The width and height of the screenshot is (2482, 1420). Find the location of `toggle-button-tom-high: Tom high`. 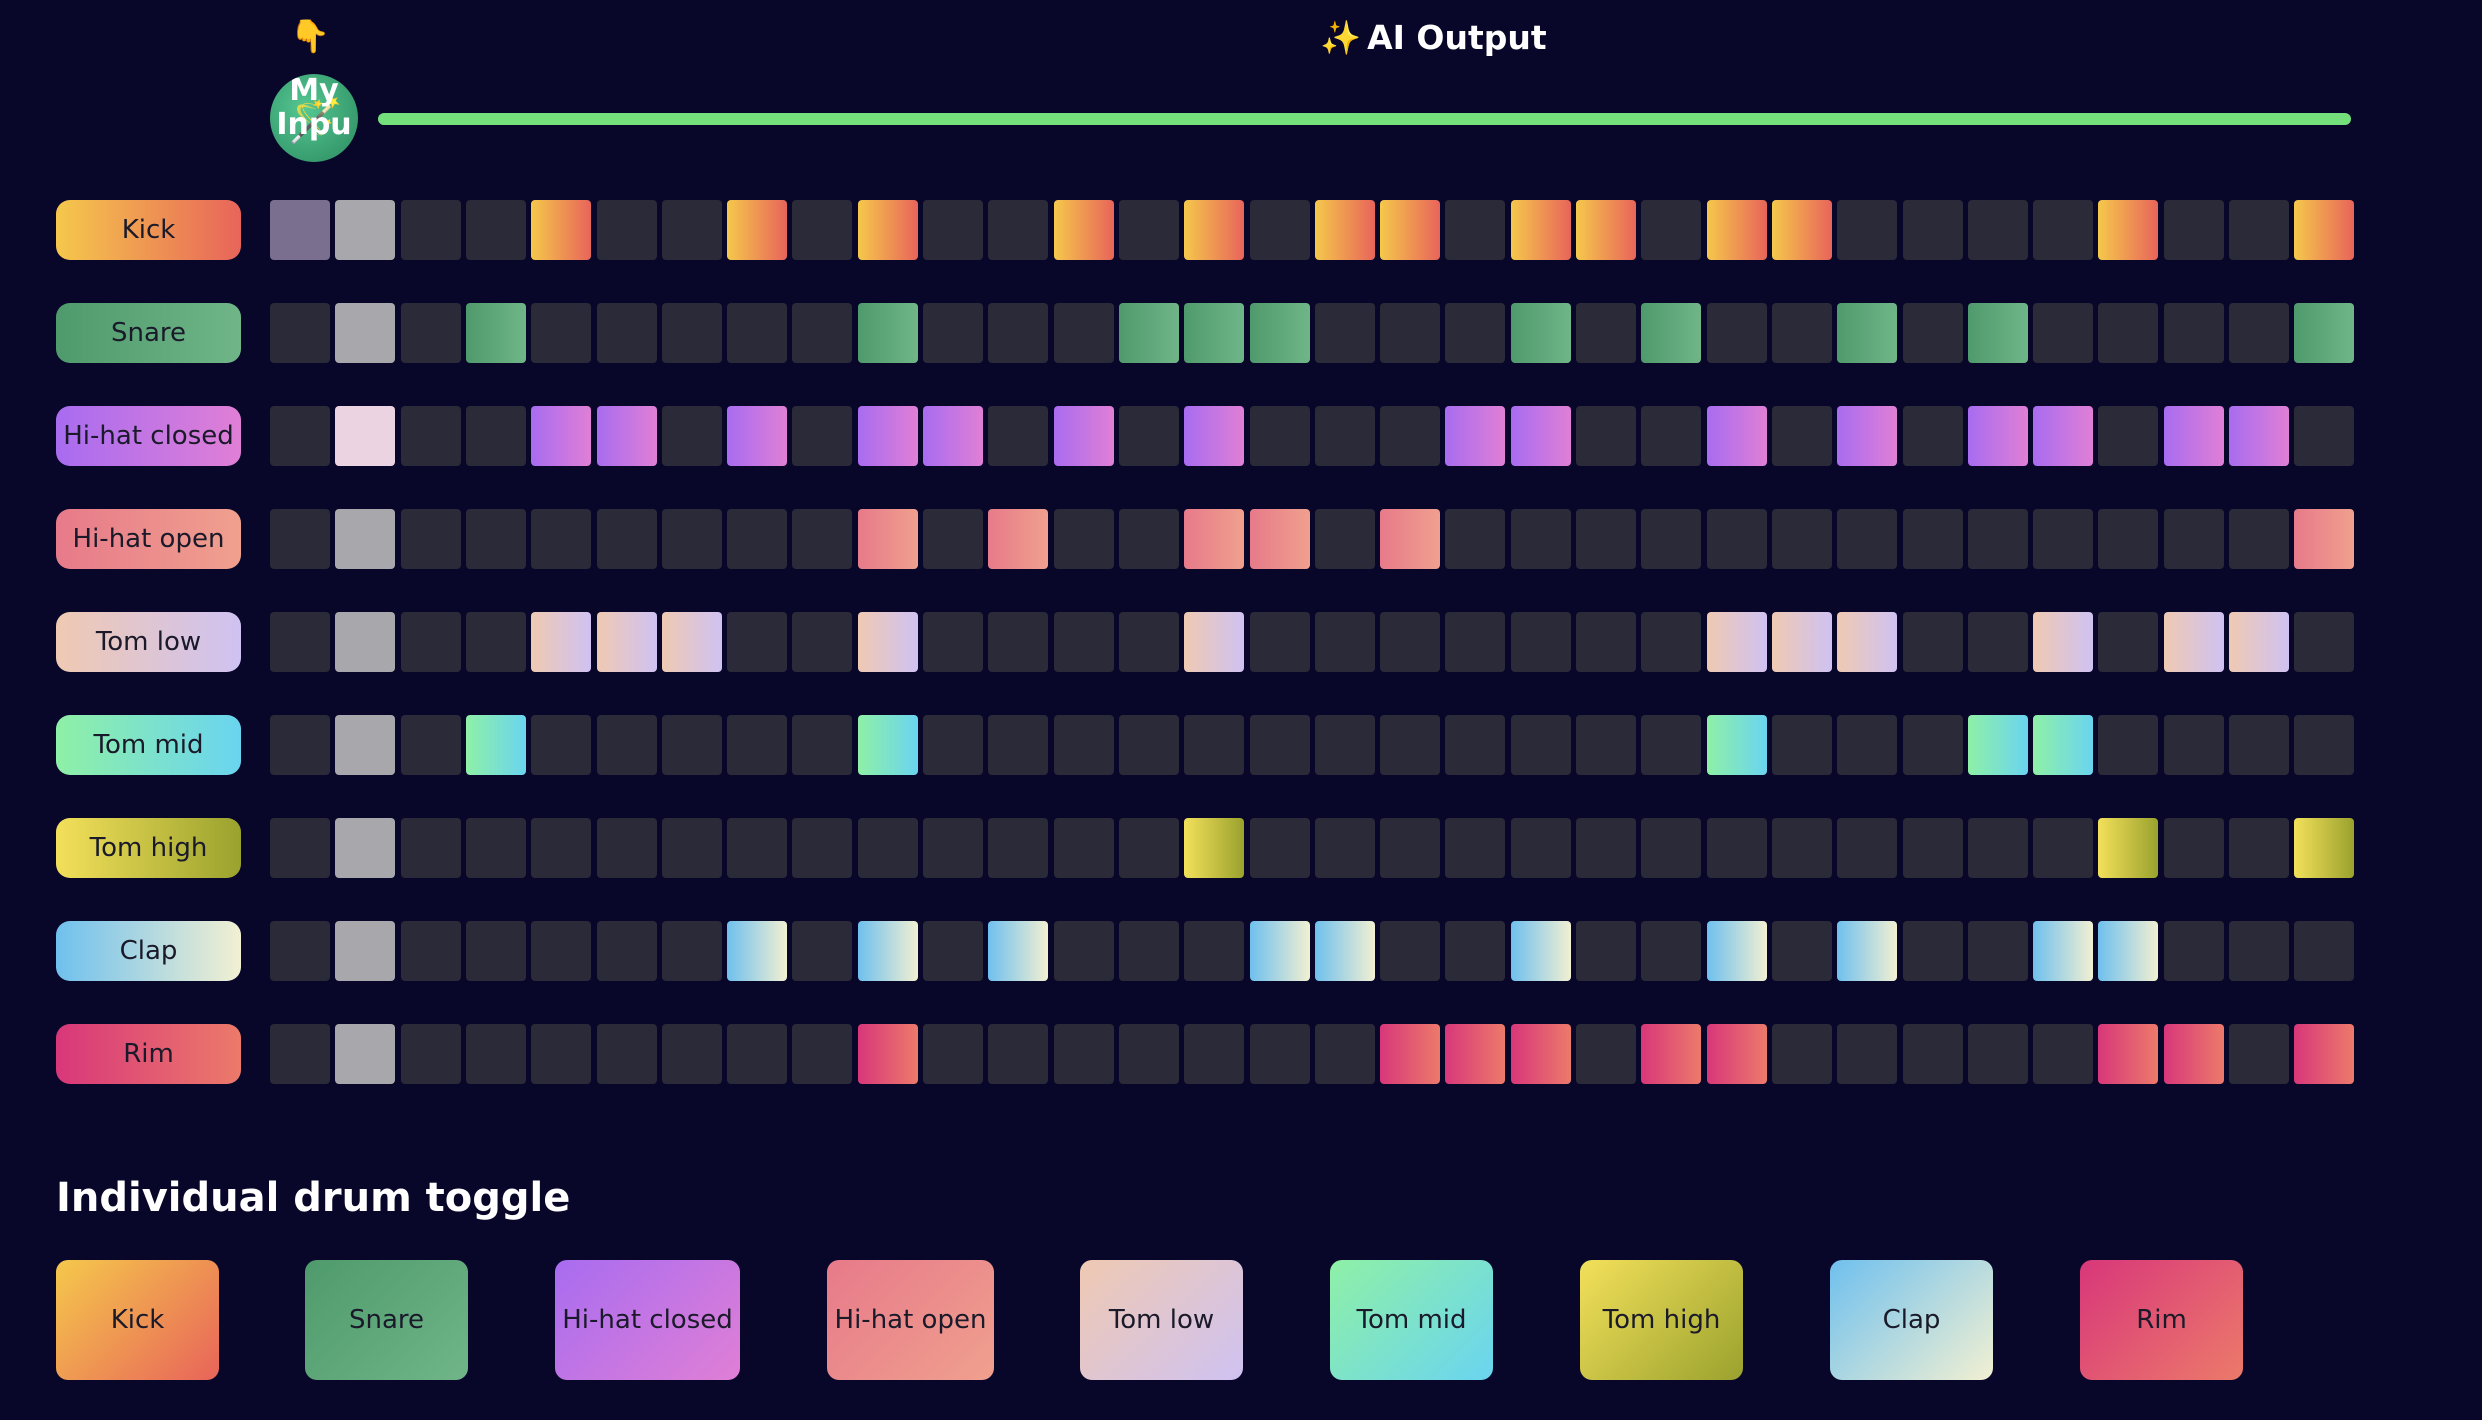

toggle-button-tom-high: Tom high is located at coordinates (1661, 1320).